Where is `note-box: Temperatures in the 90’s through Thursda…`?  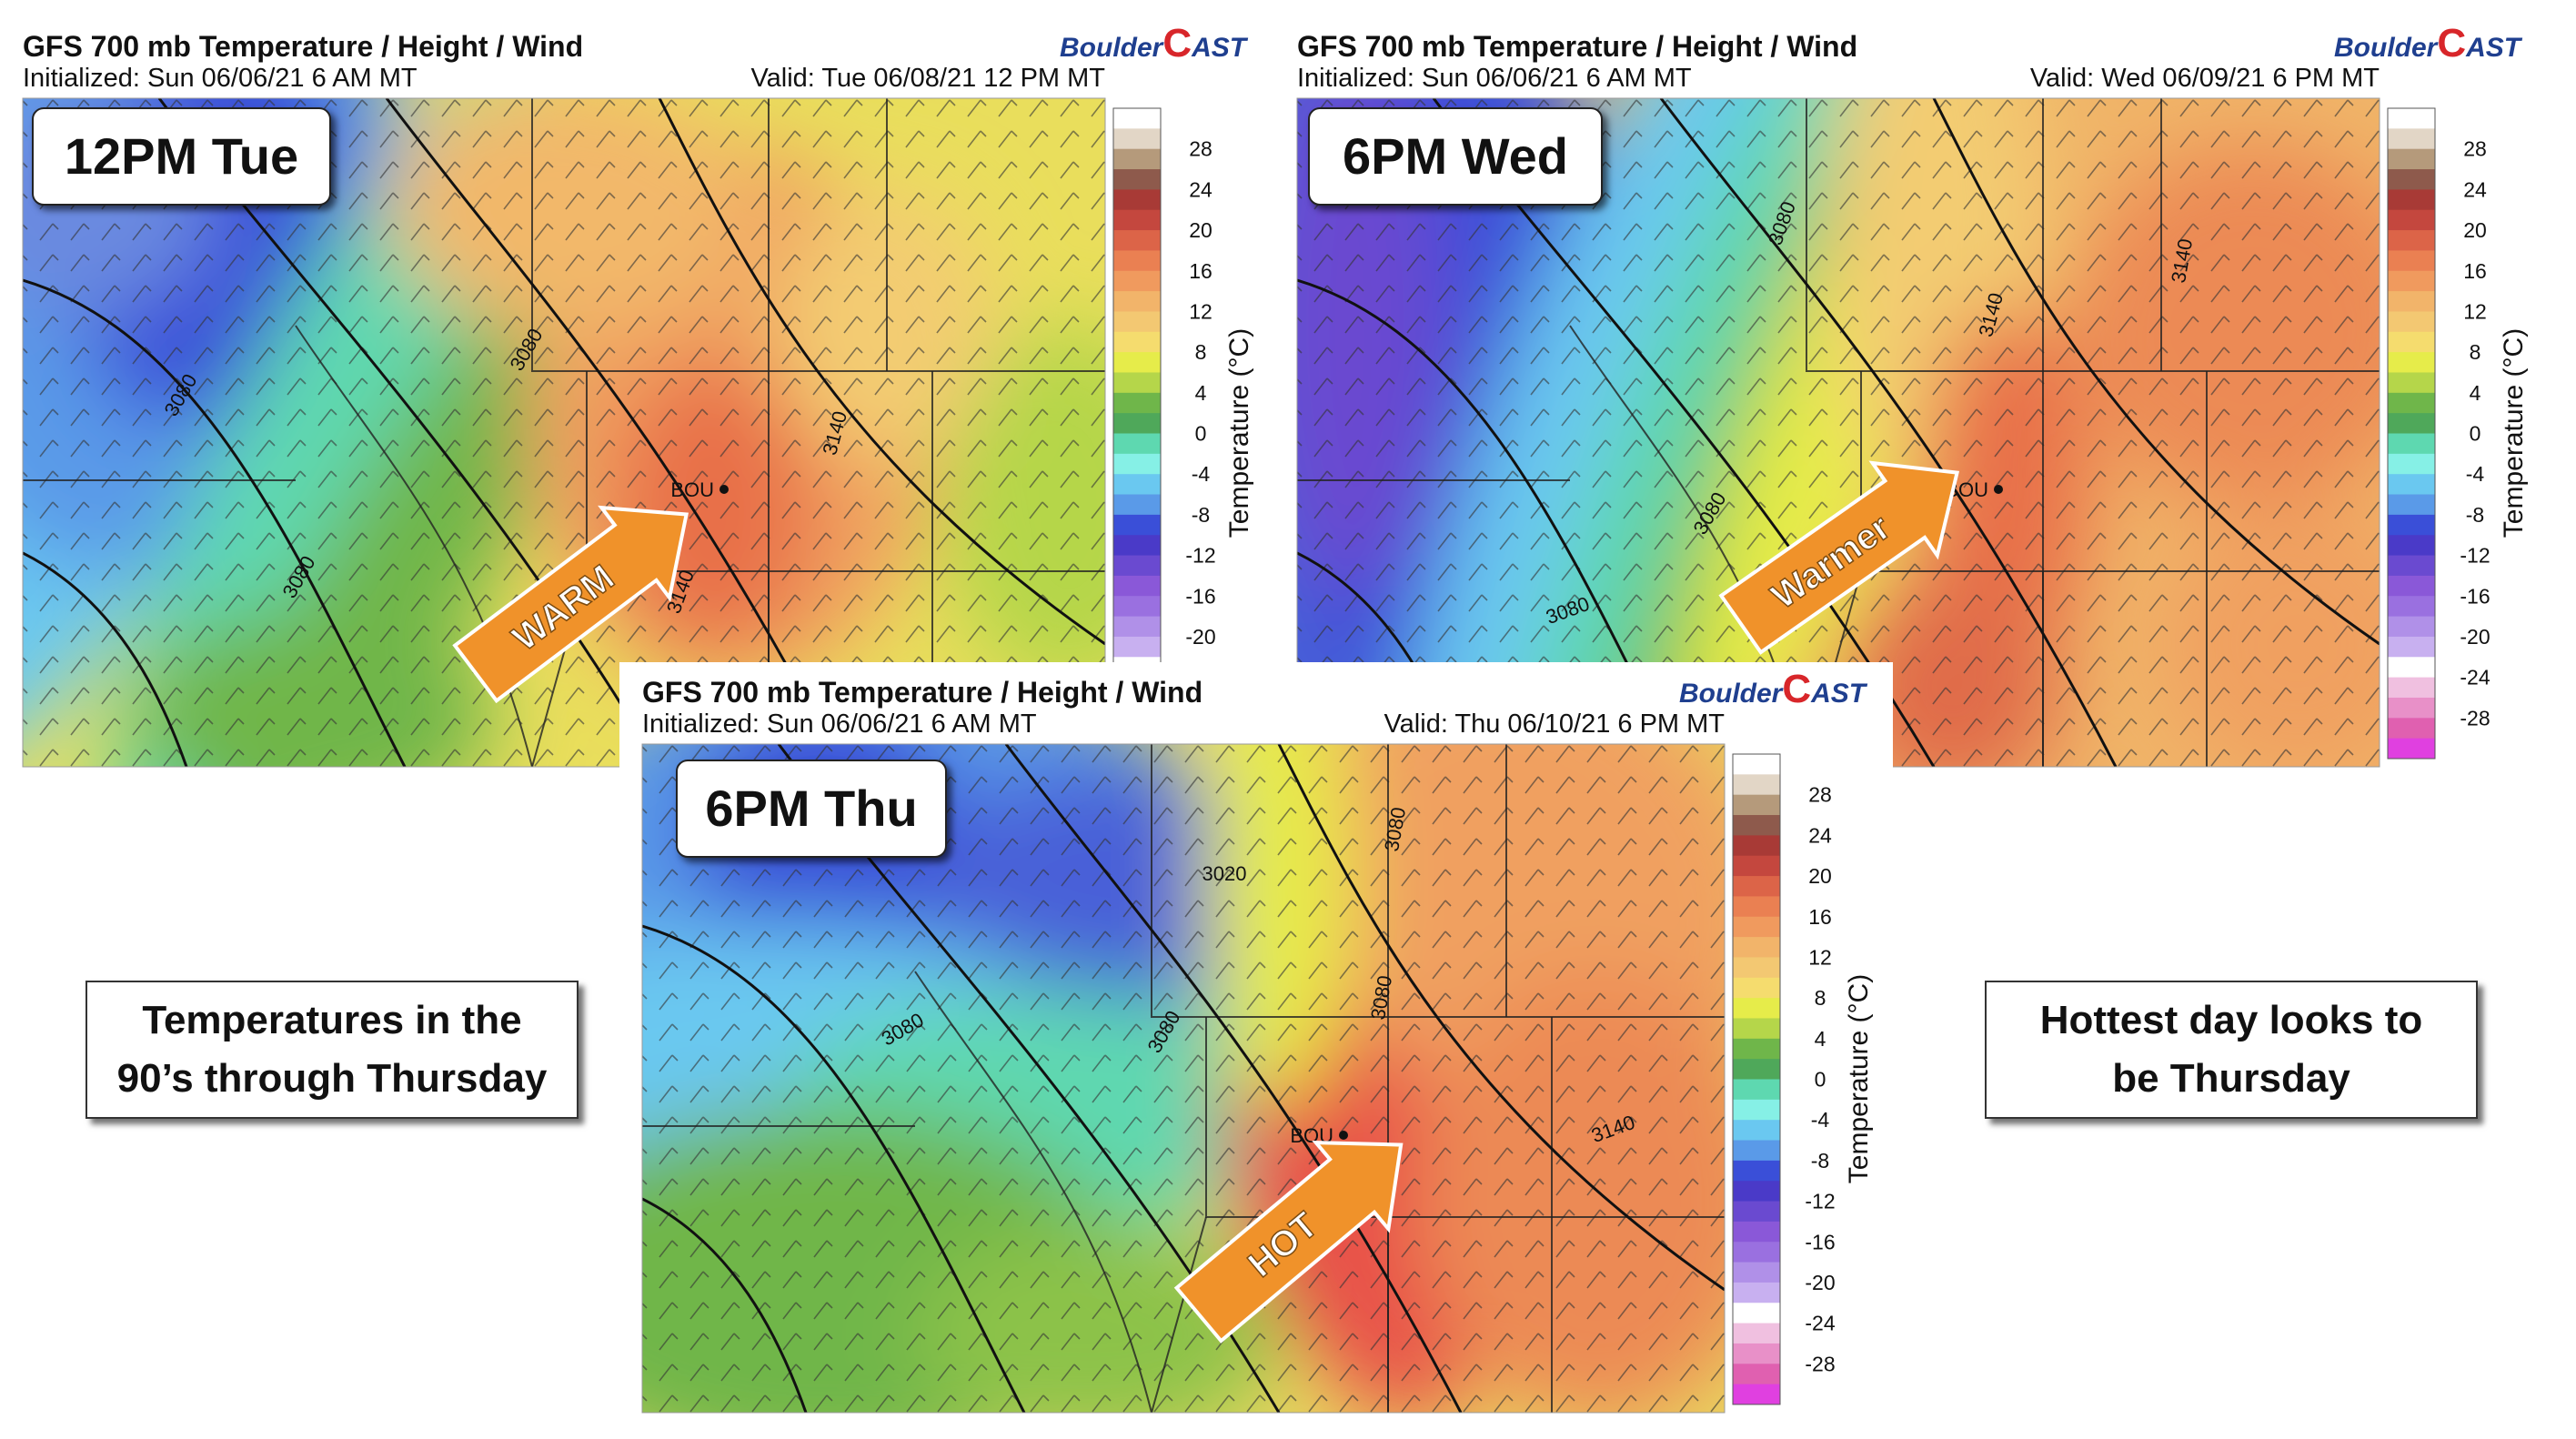
note-box: Temperatures in the 90’s through Thursda… is located at coordinates (332, 1050).